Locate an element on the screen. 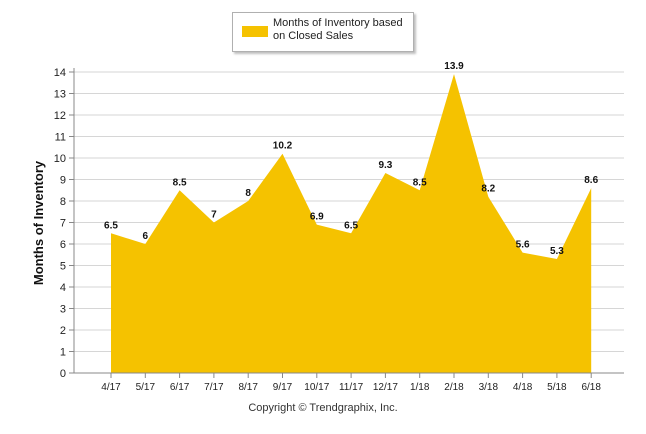  data-label: 10.2 is located at coordinates (283, 146).